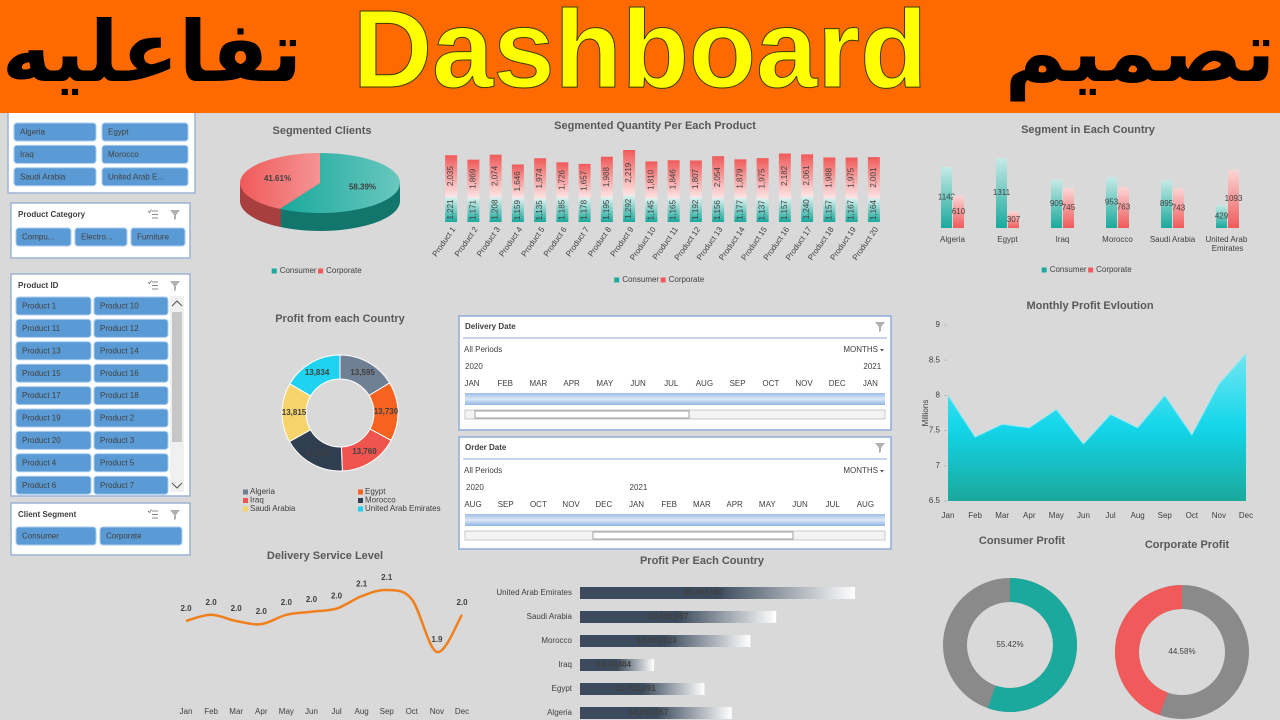 This screenshot has width=1280, height=720. What do you see at coordinates (41, 395) in the screenshot?
I see `button-label: Product 17` at bounding box center [41, 395].